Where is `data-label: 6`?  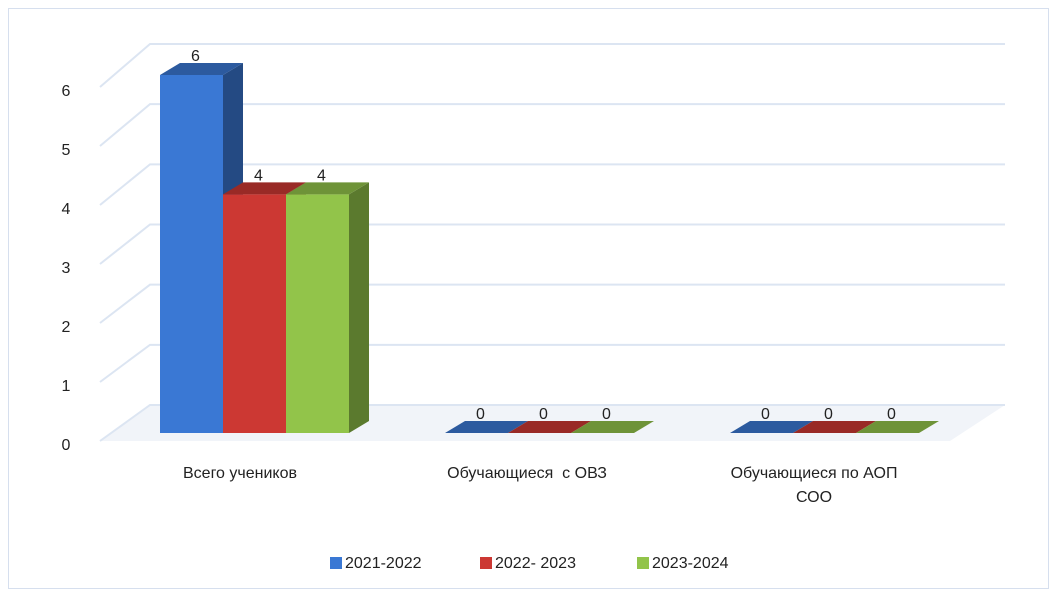 data-label: 6 is located at coordinates (195, 56).